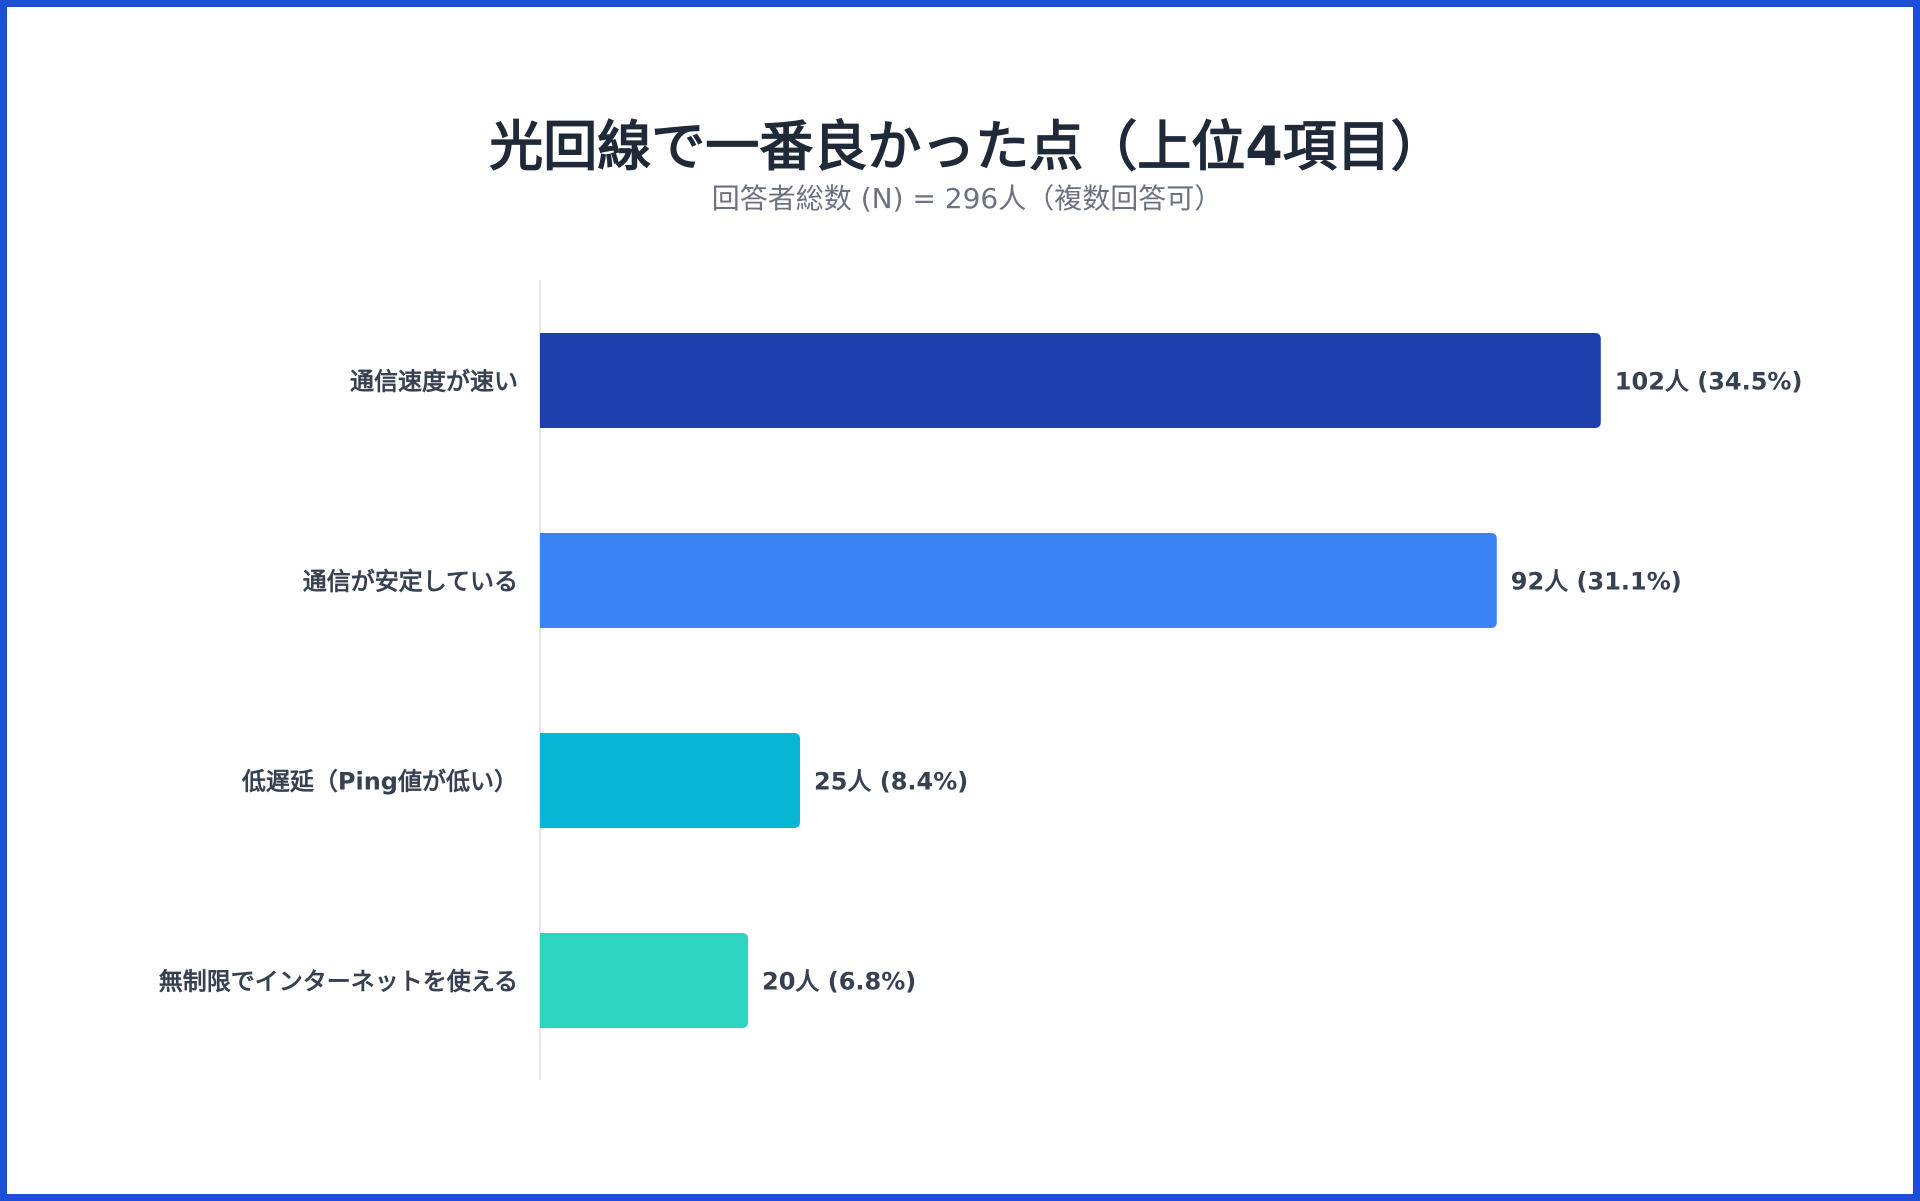 The height and width of the screenshot is (1201, 1920). Describe the element at coordinates (967, 198) in the screenshot. I see `chart-subtitle: 回答者総数 (N) = 296人（複数回答可）` at that location.